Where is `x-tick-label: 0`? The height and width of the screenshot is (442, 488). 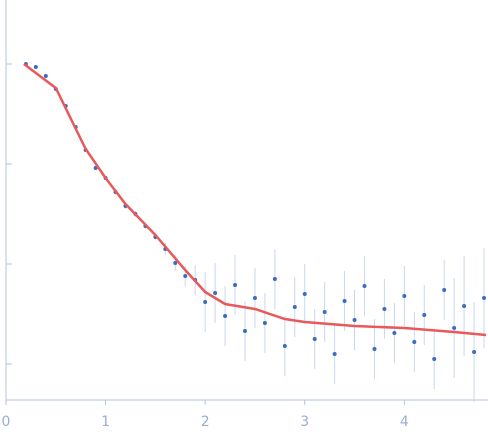
x-tick-label: 0 is located at coordinates (6, 422).